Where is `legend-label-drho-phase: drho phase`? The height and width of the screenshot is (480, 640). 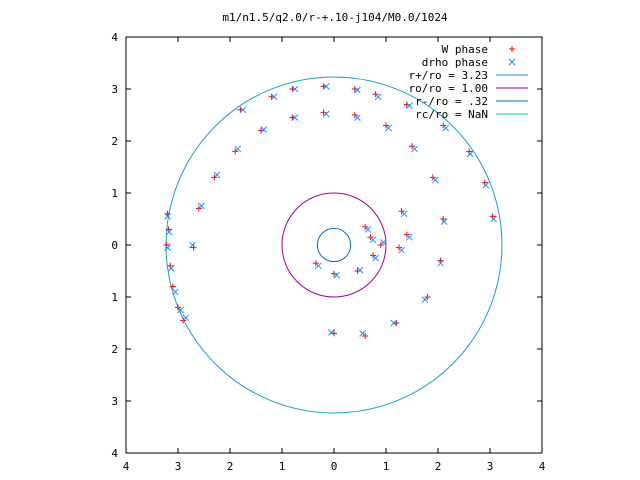
legend-label-drho-phase: drho phase is located at coordinates (455, 62).